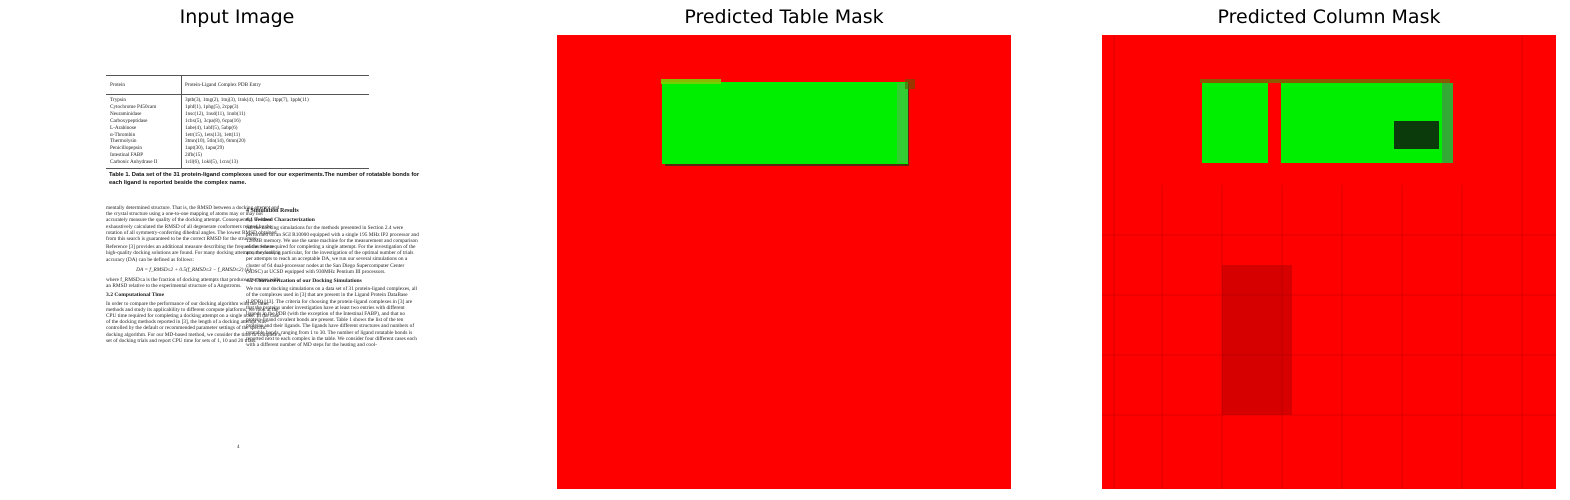 The image size is (1570, 500). I want to click on table-cell-protein: L-Arabinose, so click(123, 127).